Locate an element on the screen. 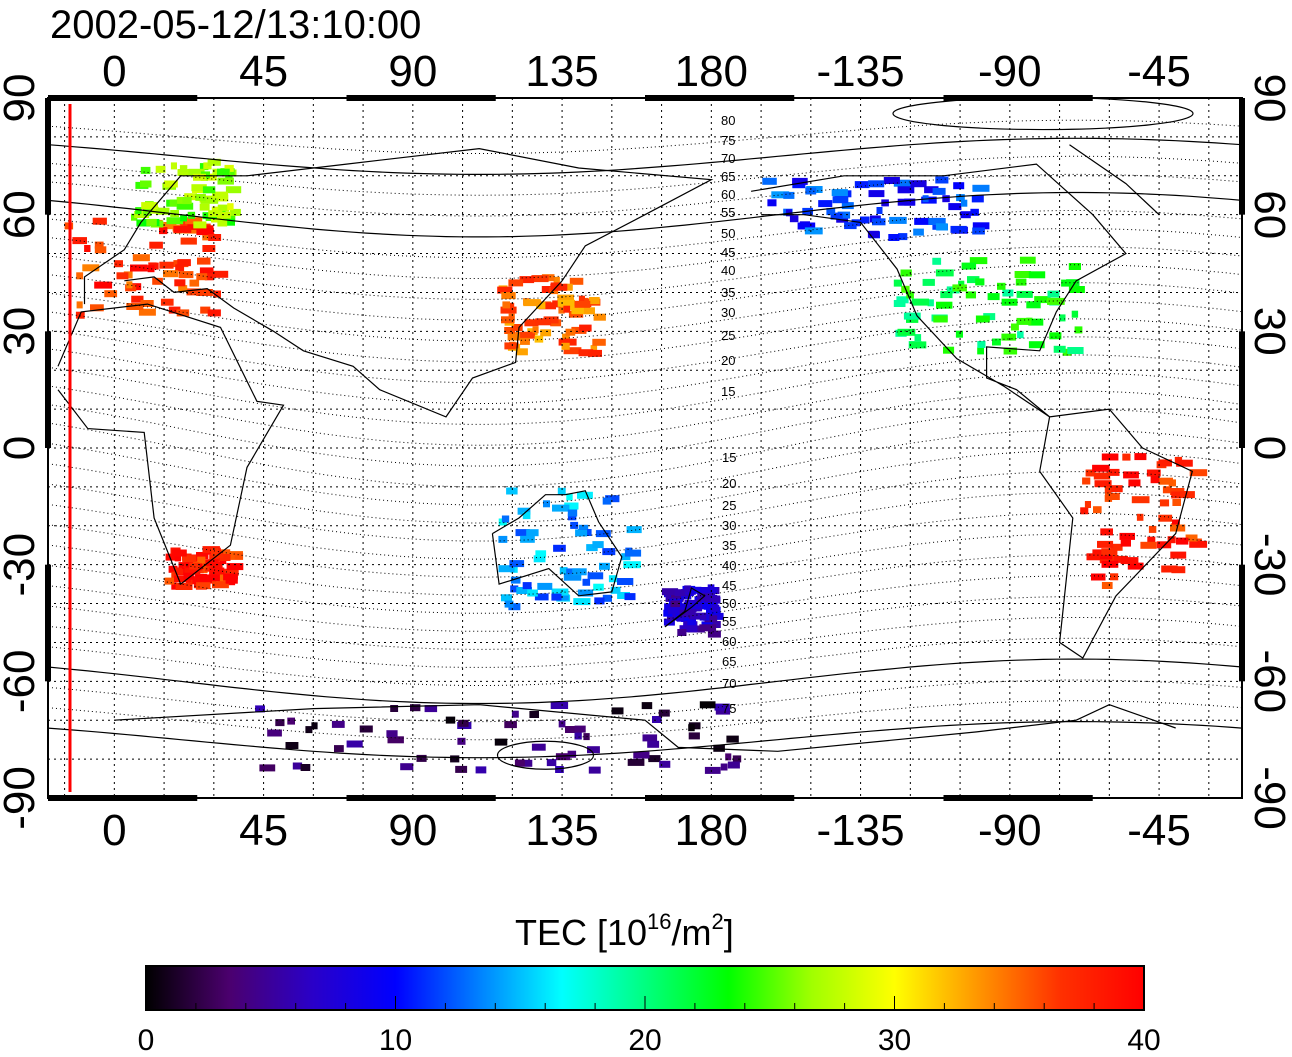 This screenshot has width=1292, height=1057. maglat-label: 40 is located at coordinates (728, 270).